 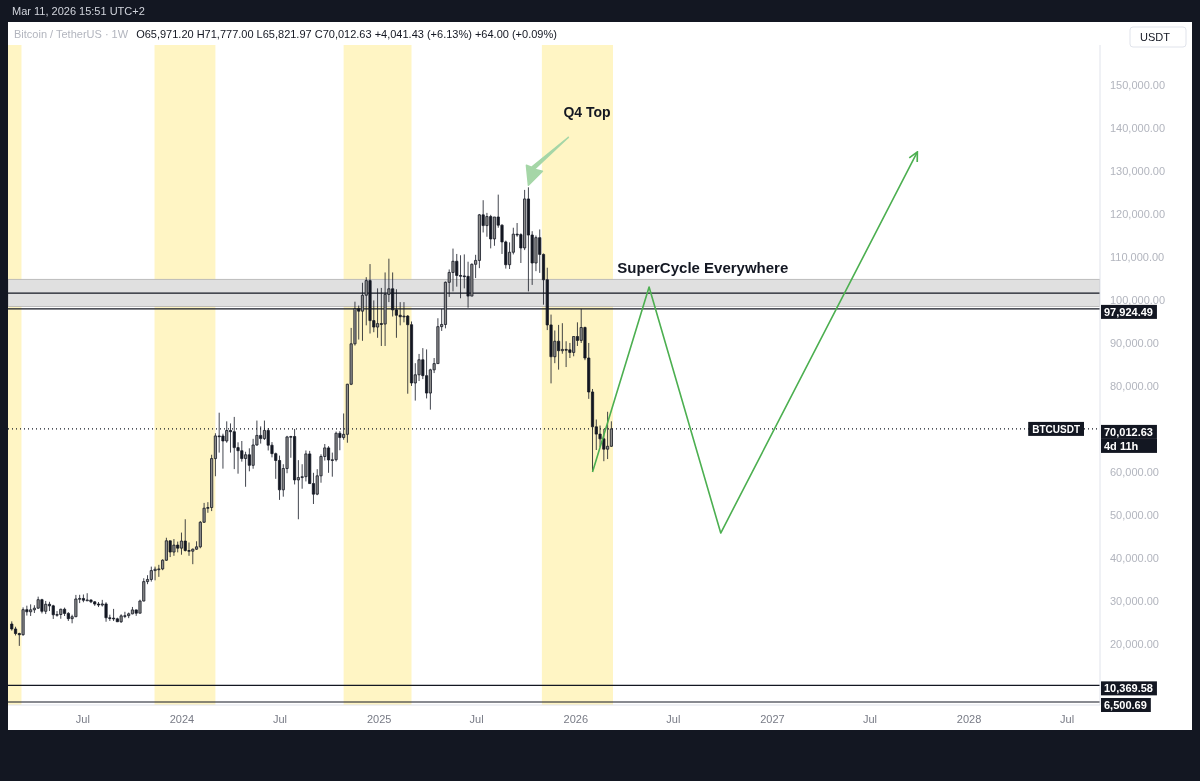 I want to click on x-tick-label: 2024, so click(x=182, y=718).